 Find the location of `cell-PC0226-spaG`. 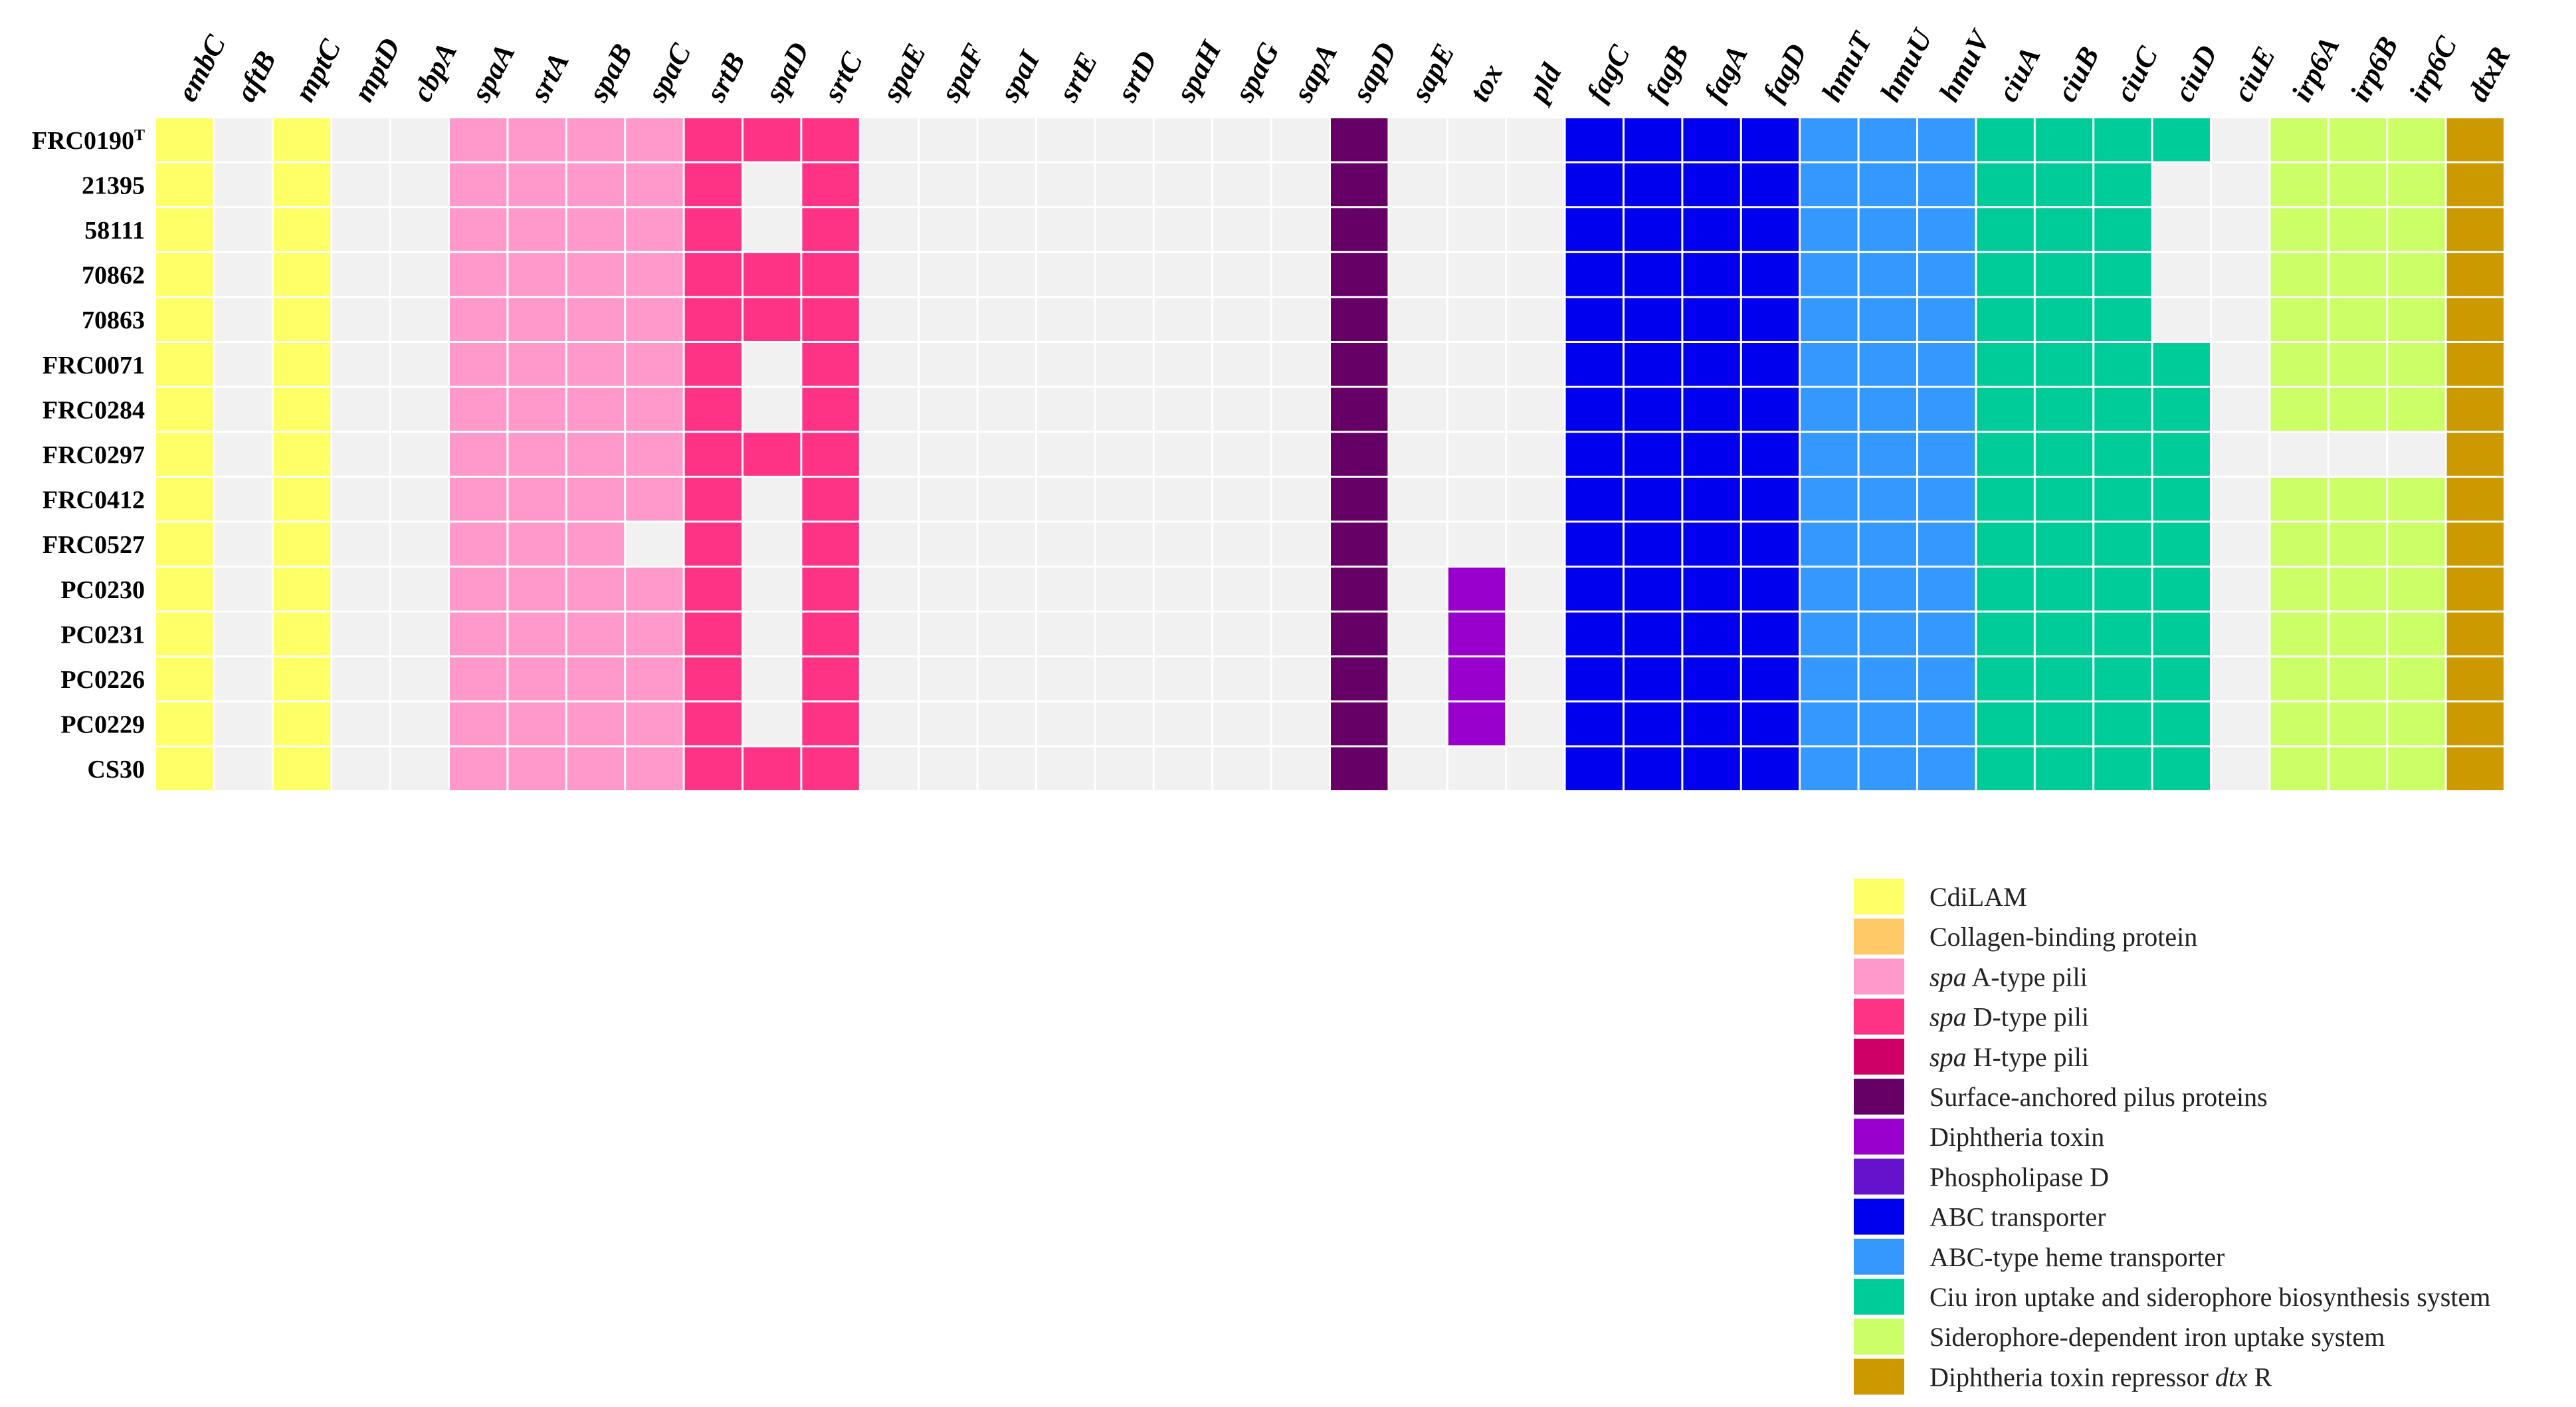

cell-PC0226-spaG is located at coordinates (1241, 679).